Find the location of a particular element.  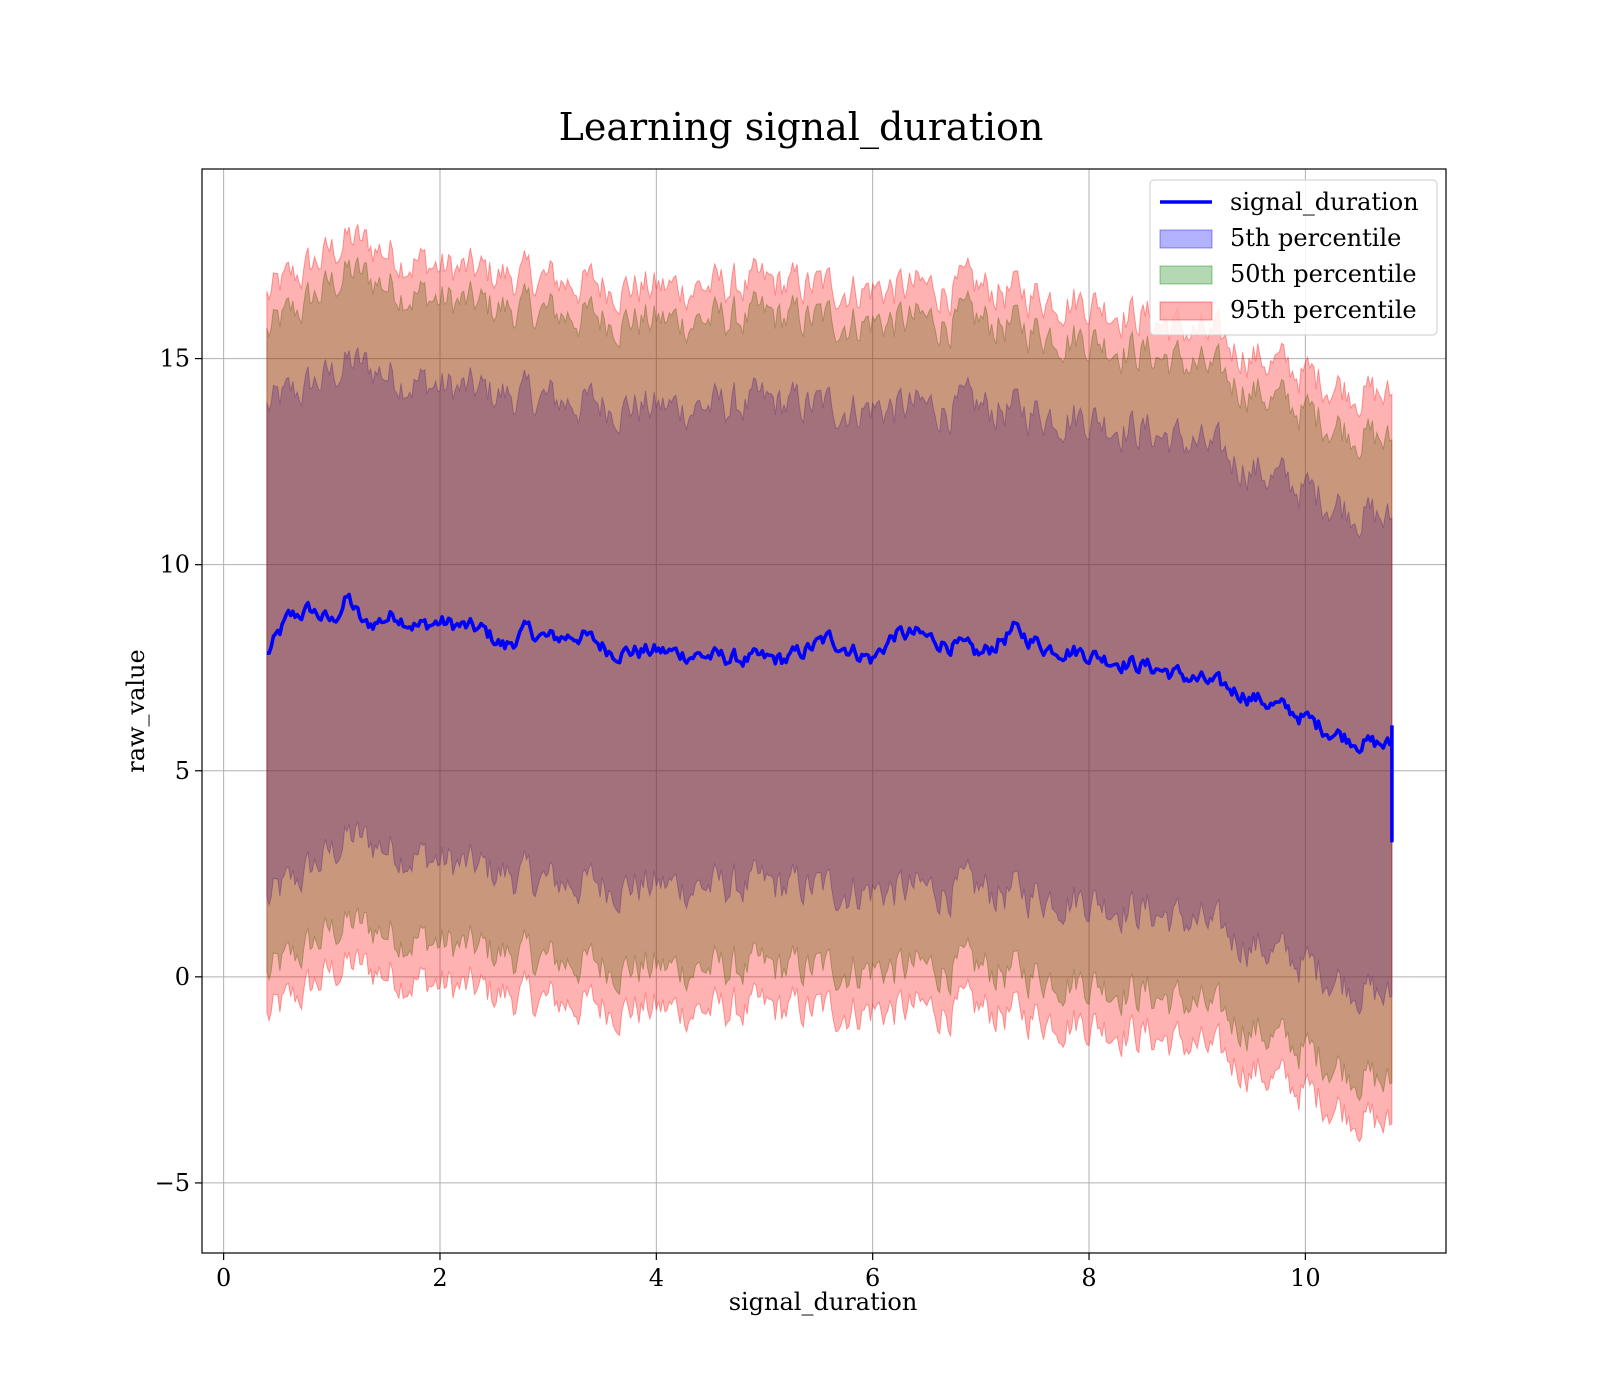

legend-label: 50th percentile is located at coordinates (1323, 274).